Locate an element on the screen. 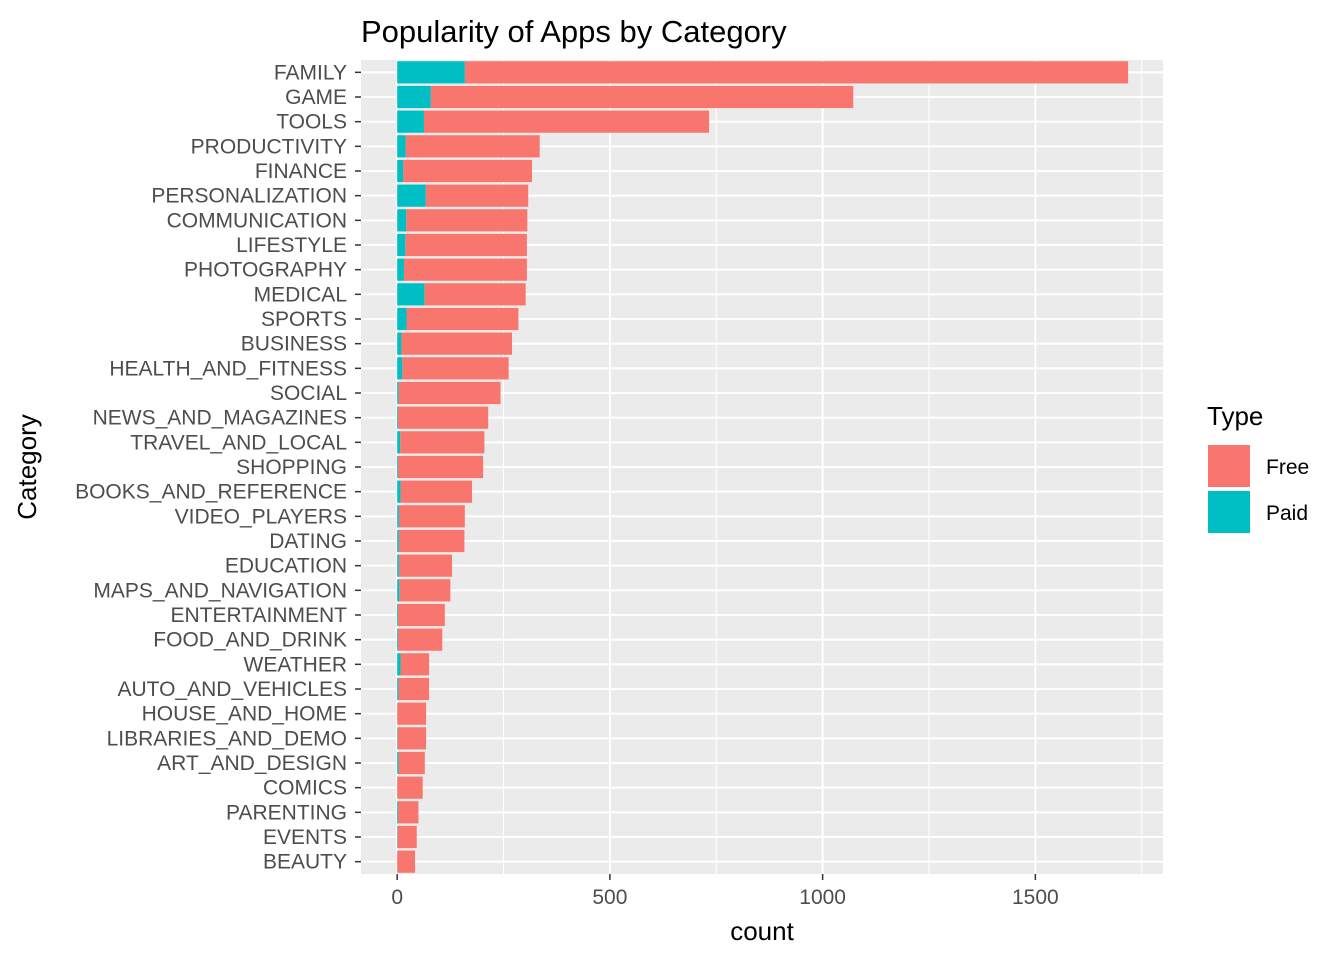 The height and width of the screenshot is (960, 1344). category-label: HOUSE_AND_HOME is located at coordinates (244, 714).